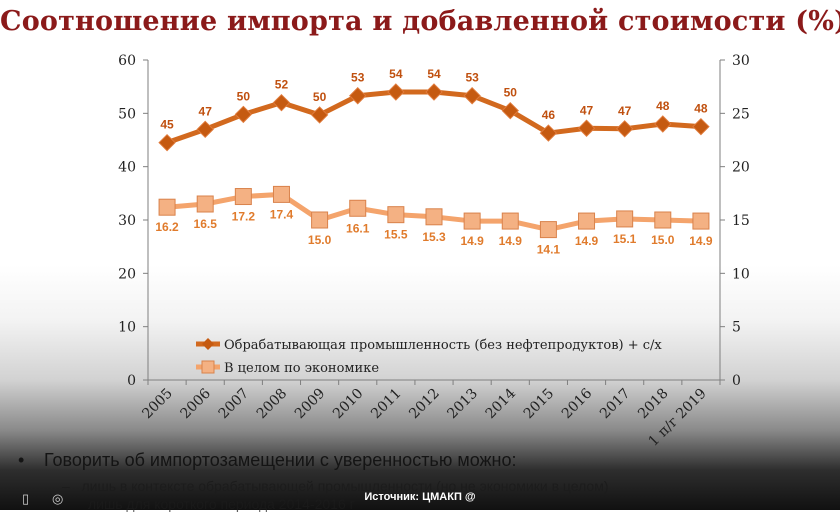  I want to click on data-label-series-1: 45, so click(167, 125).